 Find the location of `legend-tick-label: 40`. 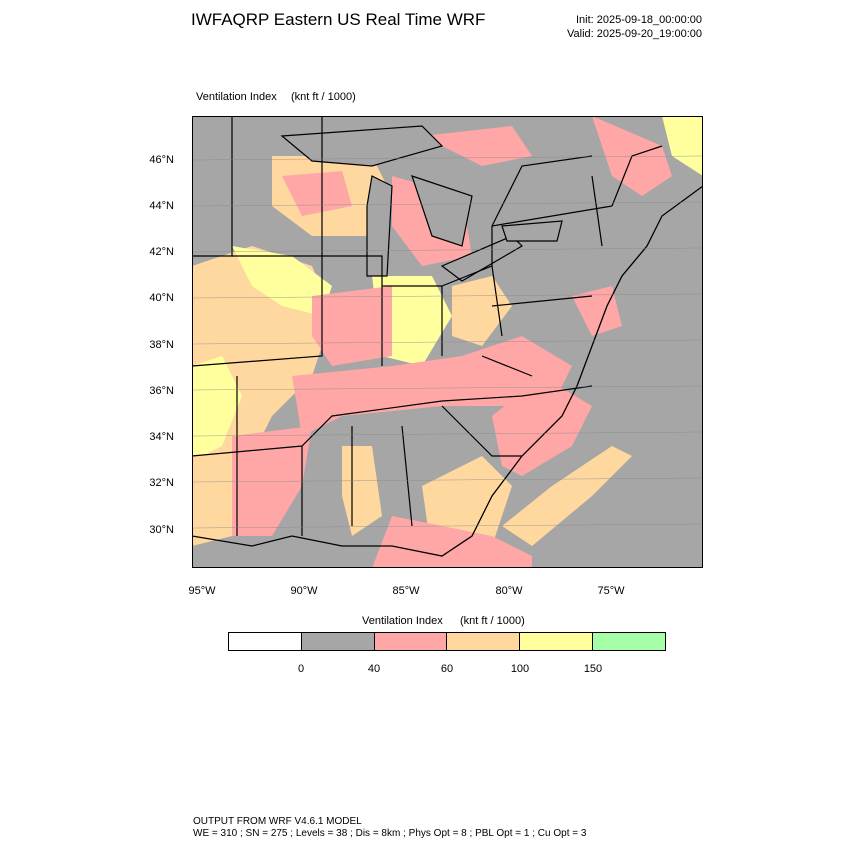

legend-tick-label: 40 is located at coordinates (374, 669).